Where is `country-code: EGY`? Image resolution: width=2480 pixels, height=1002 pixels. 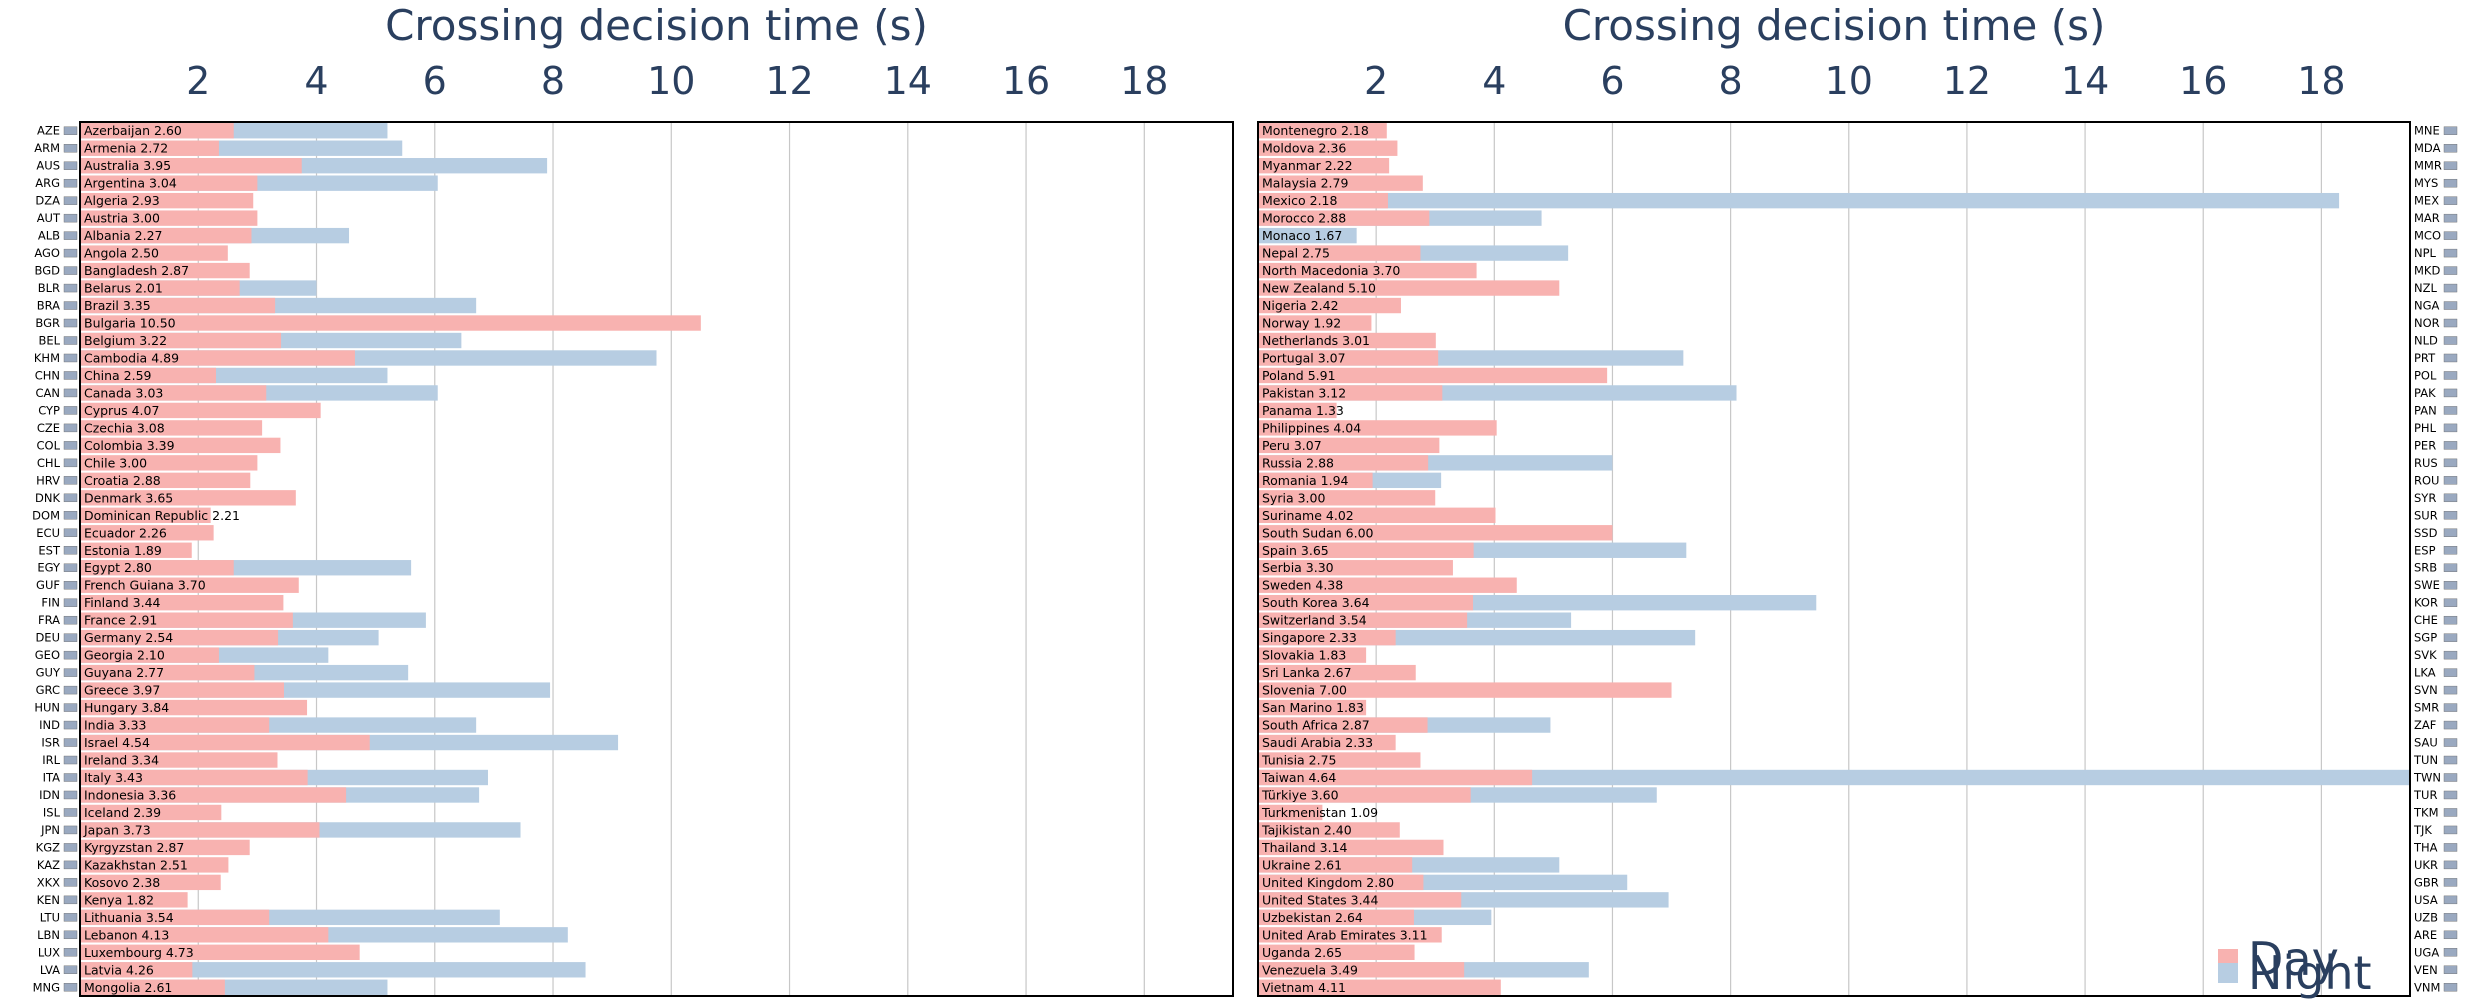
country-code: EGY is located at coordinates (49, 568).